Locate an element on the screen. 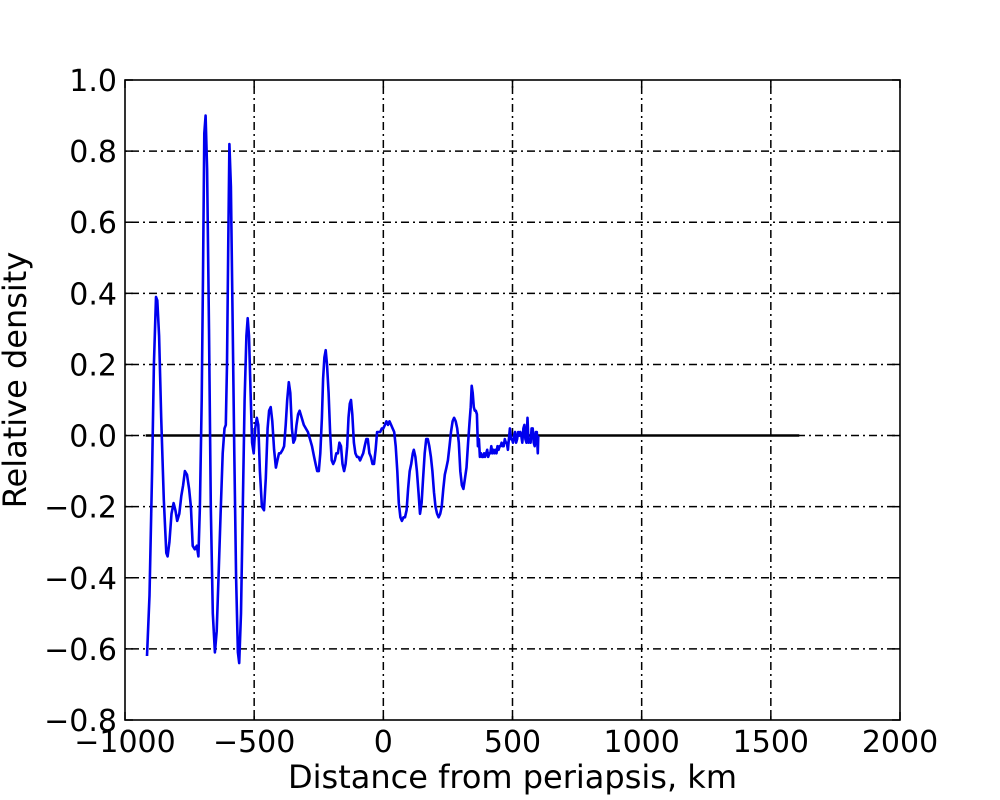 Image resolution: width=1000 pixels, height=800 pixels. x-tick-label: 1000 is located at coordinates (641, 742).